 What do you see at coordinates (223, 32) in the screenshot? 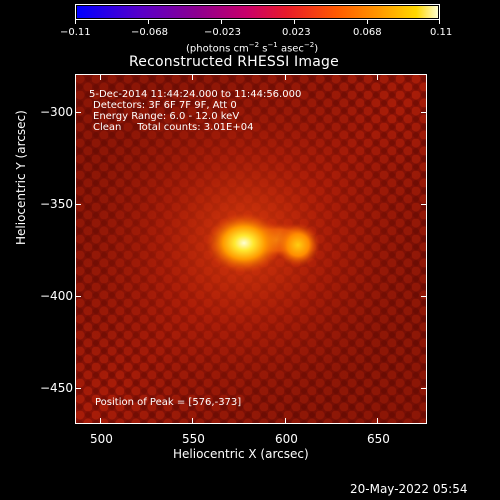
I see `colorbar-tick-label: −0.023` at bounding box center [223, 32].